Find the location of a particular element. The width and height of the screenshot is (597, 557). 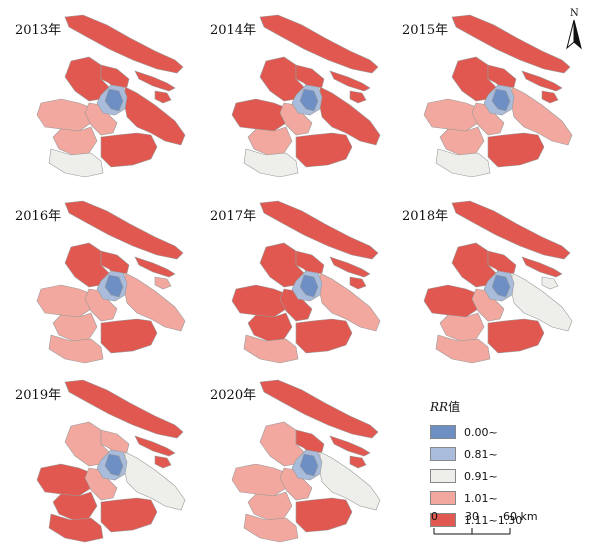

map-panel-2020: 2020年 is located at coordinates (295, 460).